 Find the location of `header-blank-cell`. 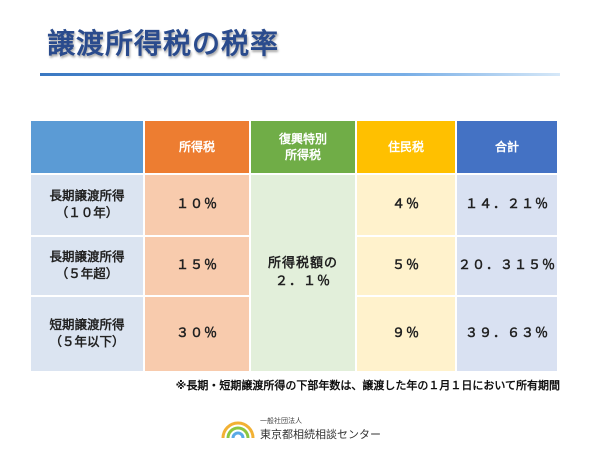

header-blank-cell is located at coordinates (87, 147).